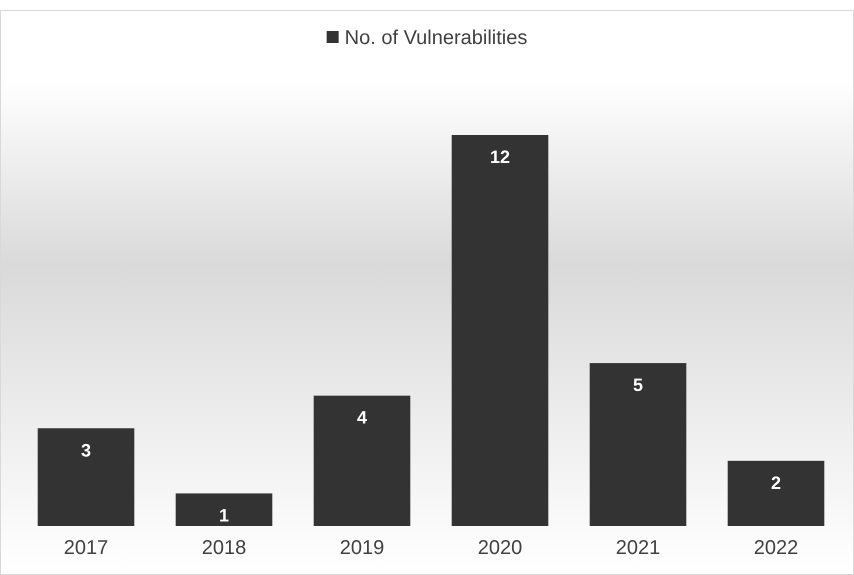  What do you see at coordinates (500, 548) in the screenshot?
I see `x-tick-label: 2020` at bounding box center [500, 548].